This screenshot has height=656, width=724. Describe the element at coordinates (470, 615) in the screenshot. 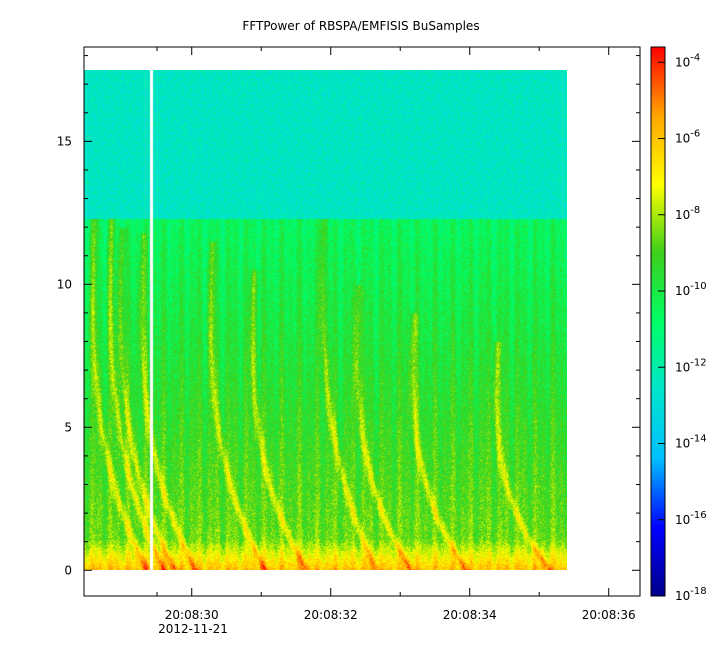

I see `x-tick-label: 20:08:34` at that location.